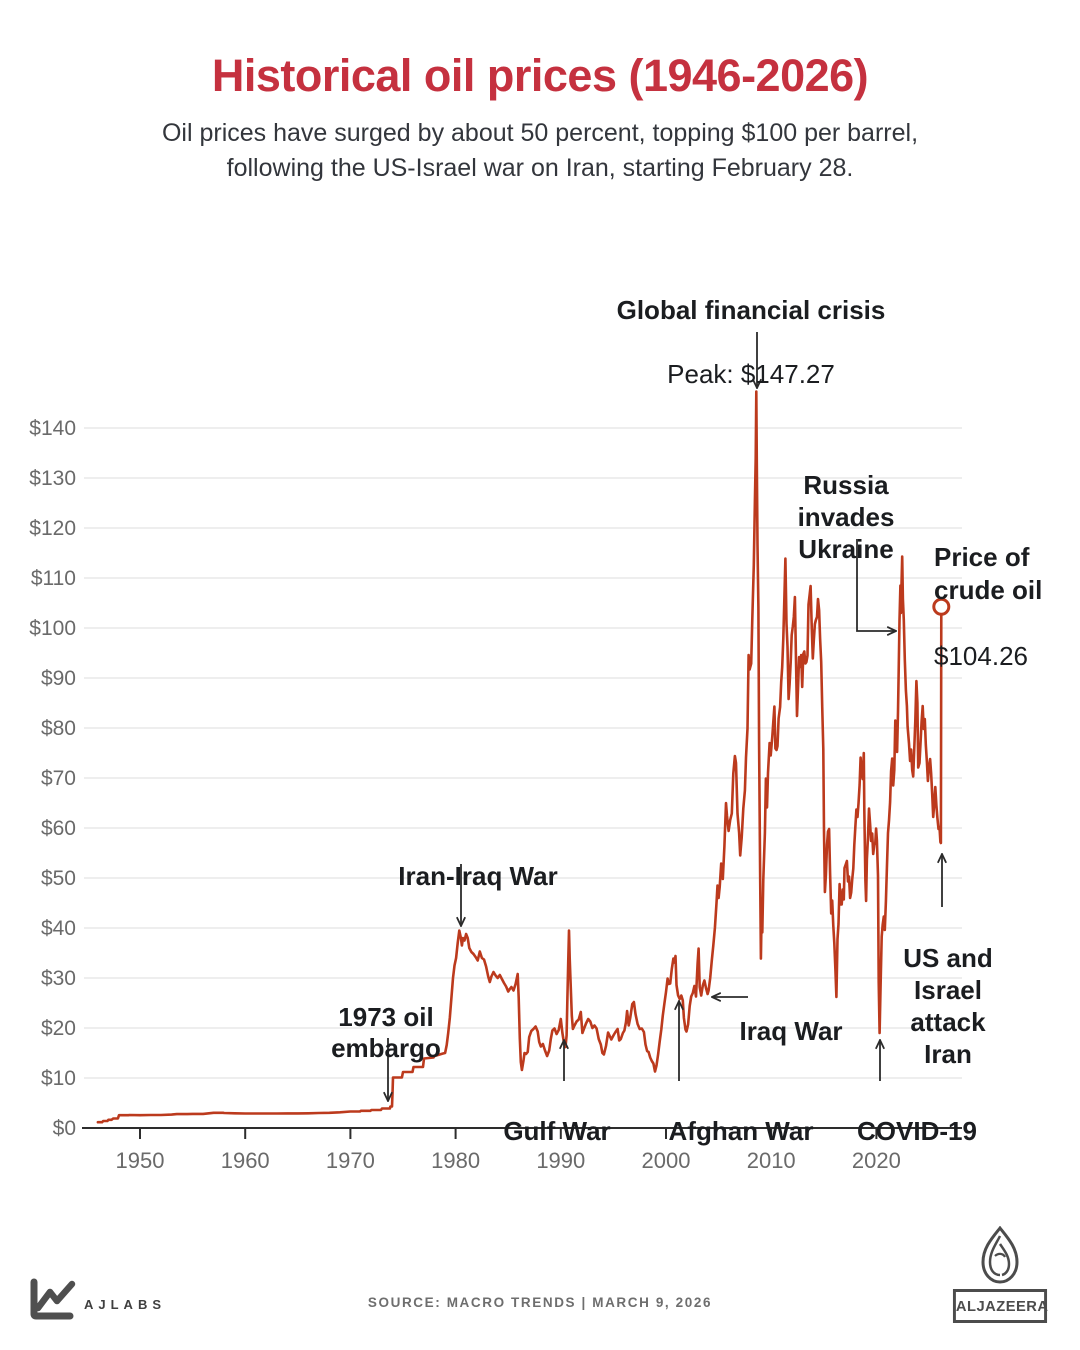 Image resolution: width=1080 pixels, height=1350 pixels. Describe the element at coordinates (751, 342) in the screenshot. I see `annotation-global-financial-crisis: Global financial crisis Peak: $147.27` at that location.